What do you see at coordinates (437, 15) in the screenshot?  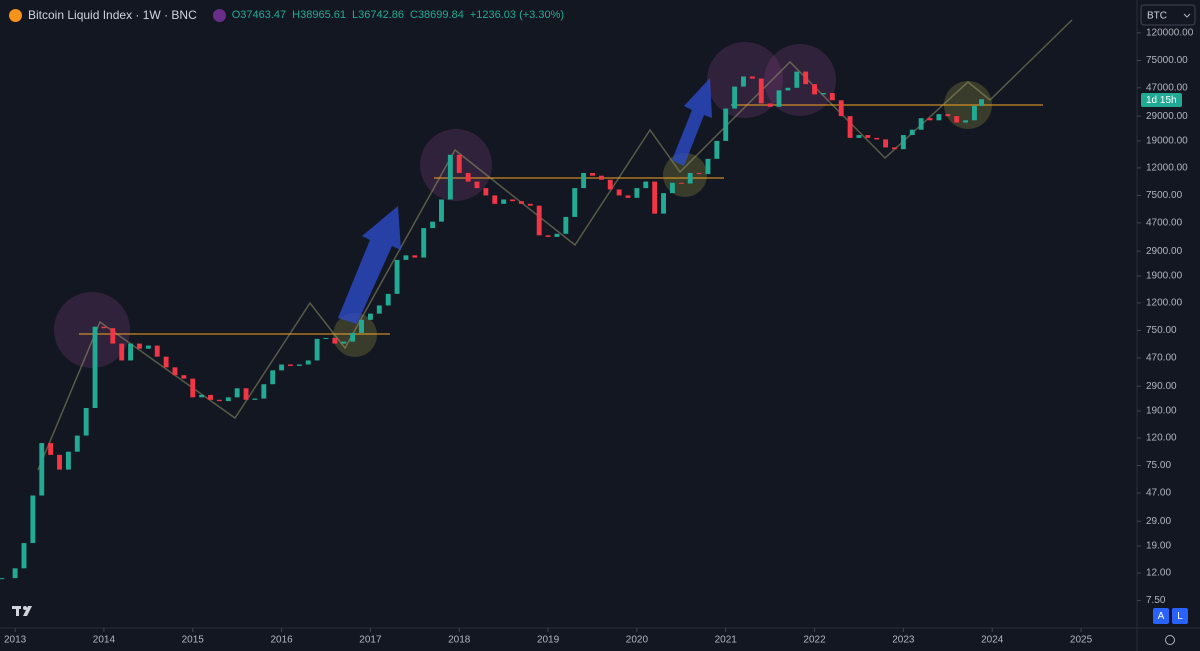 I see `ohlc-close: C38699.84` at bounding box center [437, 15].